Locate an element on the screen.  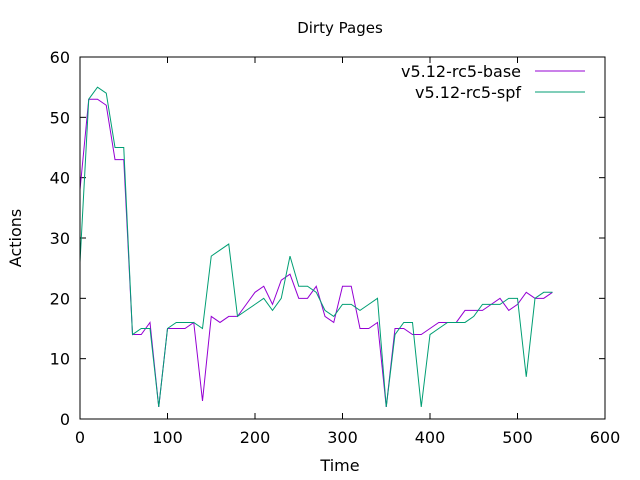
y-tick-label: 10 is located at coordinates (60, 359).